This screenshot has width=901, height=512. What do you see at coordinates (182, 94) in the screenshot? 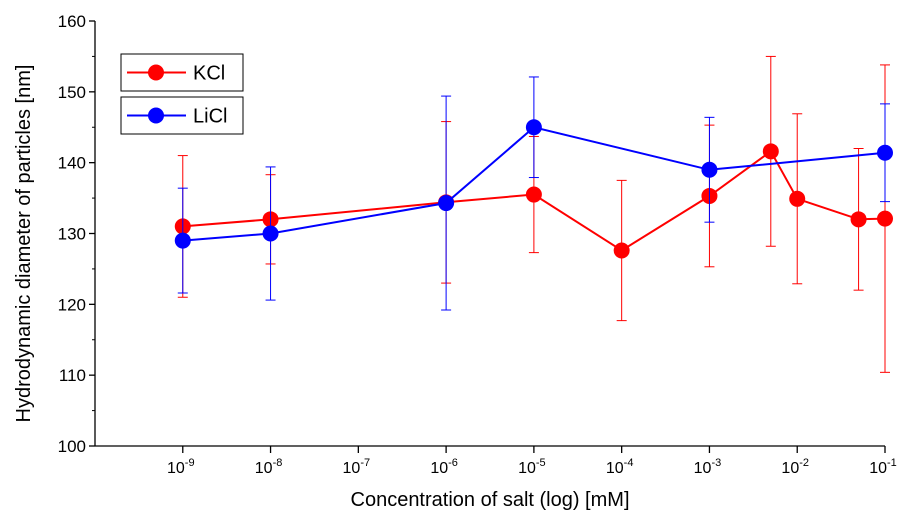
I see `legend: KCl LiCl` at bounding box center [182, 94].